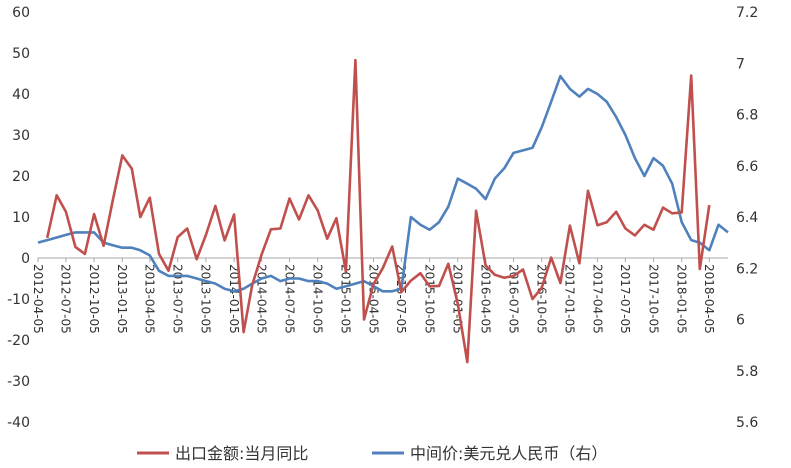 The image size is (791, 468). What do you see at coordinates (373, 299) in the screenshot?
I see `x-tick-label: 2015-04-05` at bounding box center [373, 299].